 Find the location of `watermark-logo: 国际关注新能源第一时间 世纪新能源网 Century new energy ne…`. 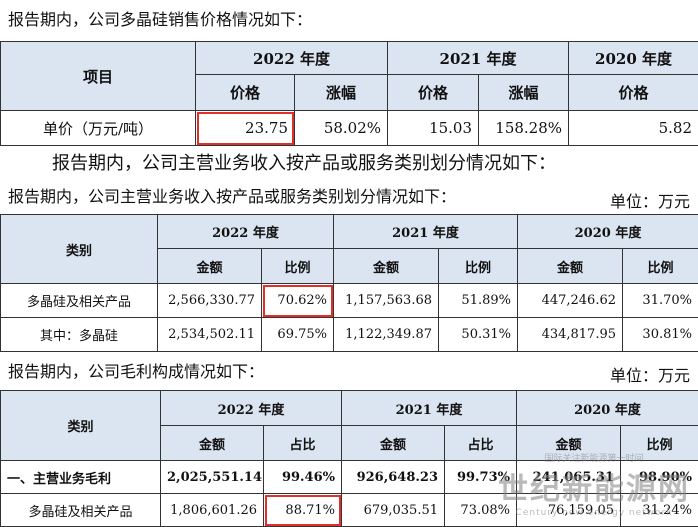

watermark-logo: 国际关注新能源第一时间 世纪新能源网 Century new energy ne… is located at coordinates (594, 484).